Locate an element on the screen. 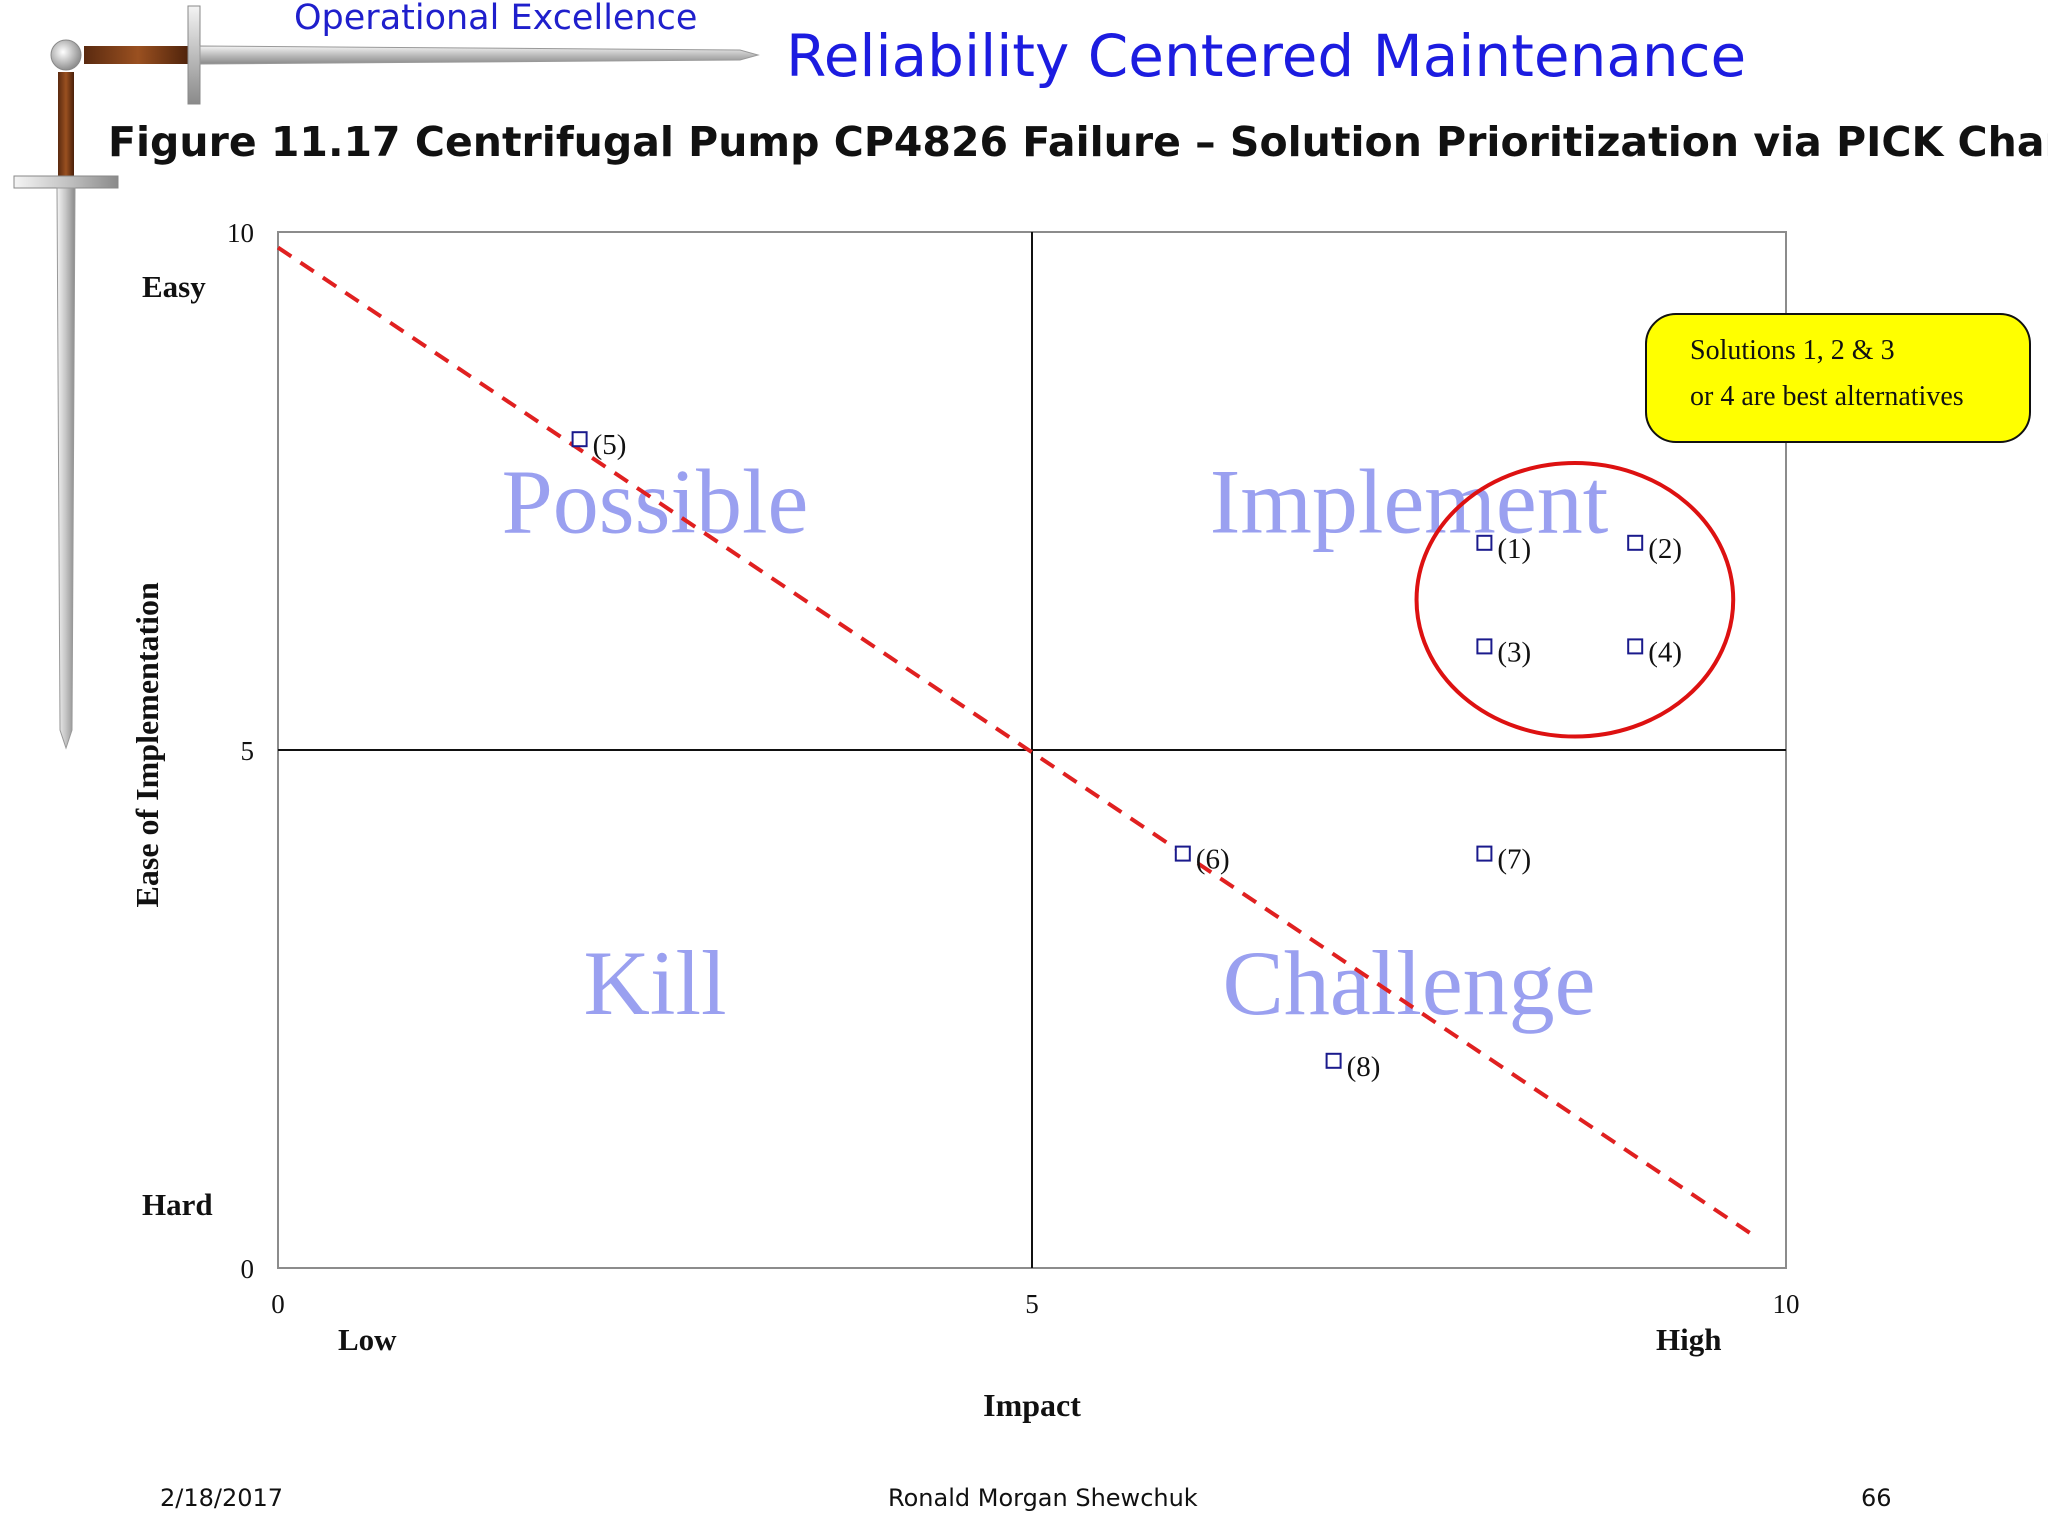 The height and width of the screenshot is (1536, 2048). callout-line-1: Solutions 1, 2 & 3 is located at coordinates (1792, 350).